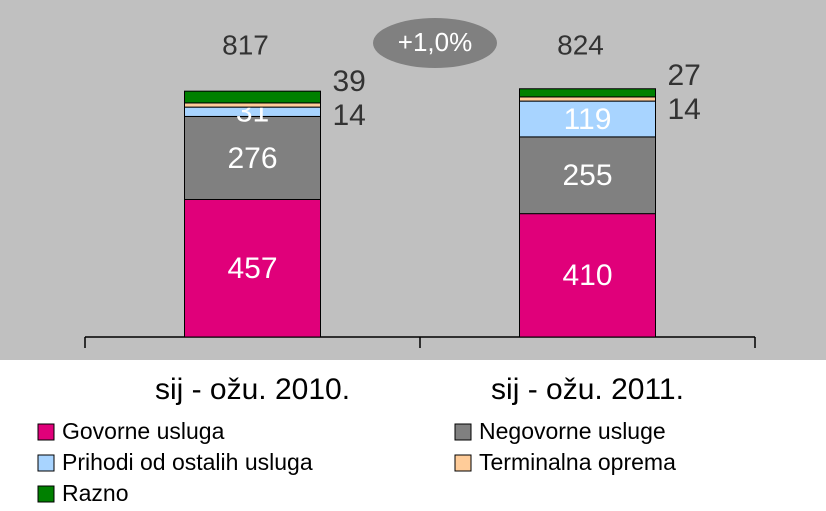 The height and width of the screenshot is (511, 826). I want to click on segment-label: 119, so click(588, 119).